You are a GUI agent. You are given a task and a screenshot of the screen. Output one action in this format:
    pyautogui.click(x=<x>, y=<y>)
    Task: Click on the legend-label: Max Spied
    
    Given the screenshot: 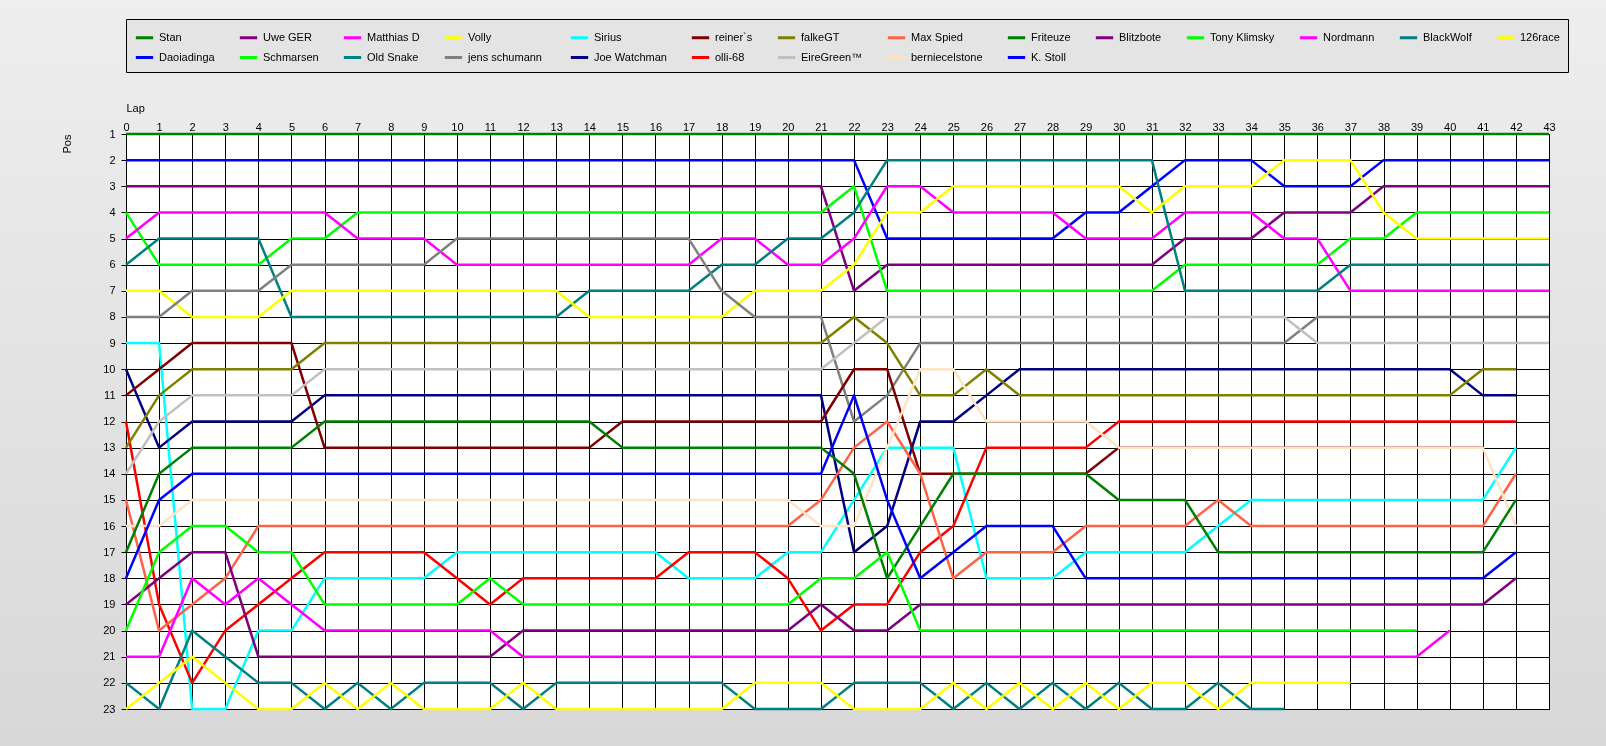 What is the action you would take?
    pyautogui.click(x=937, y=36)
    